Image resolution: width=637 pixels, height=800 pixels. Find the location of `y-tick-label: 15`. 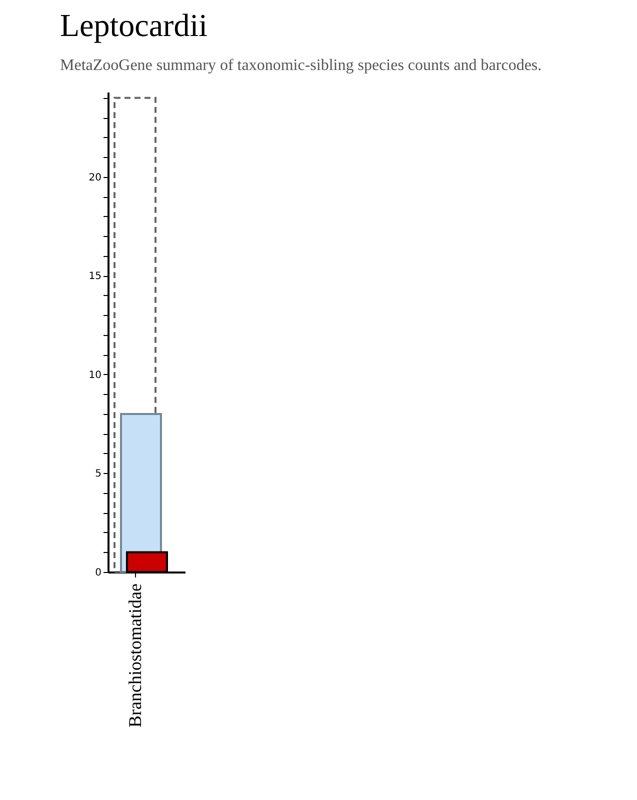

y-tick-label: 15 is located at coordinates (95, 276).